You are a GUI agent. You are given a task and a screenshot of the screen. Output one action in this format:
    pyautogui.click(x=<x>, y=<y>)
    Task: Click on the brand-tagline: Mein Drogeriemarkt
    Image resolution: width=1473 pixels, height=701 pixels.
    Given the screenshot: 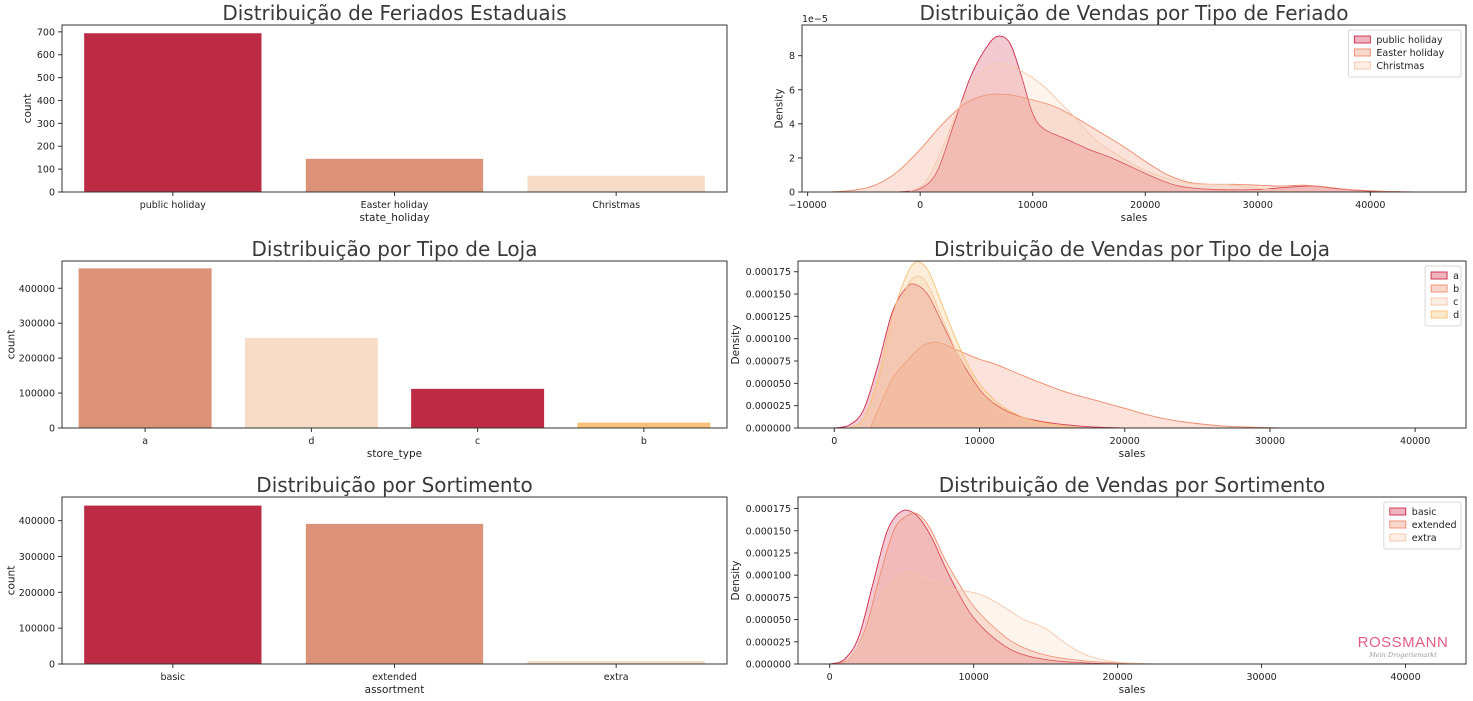 What is the action you would take?
    pyautogui.click(x=1402, y=655)
    